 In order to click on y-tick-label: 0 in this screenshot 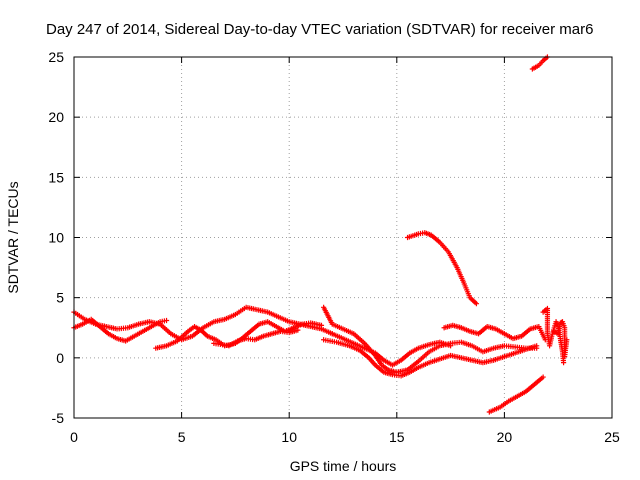, I will do `click(60, 358)`.